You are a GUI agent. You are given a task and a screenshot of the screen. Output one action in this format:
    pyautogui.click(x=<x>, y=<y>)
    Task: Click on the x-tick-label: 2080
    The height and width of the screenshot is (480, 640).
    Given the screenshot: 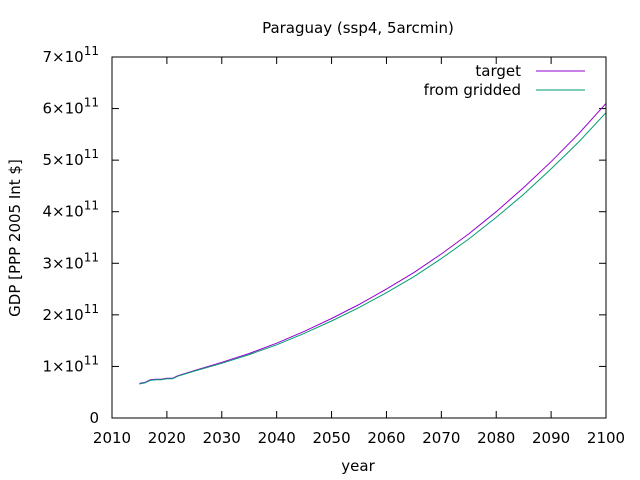 What is the action you would take?
    pyautogui.click(x=496, y=438)
    